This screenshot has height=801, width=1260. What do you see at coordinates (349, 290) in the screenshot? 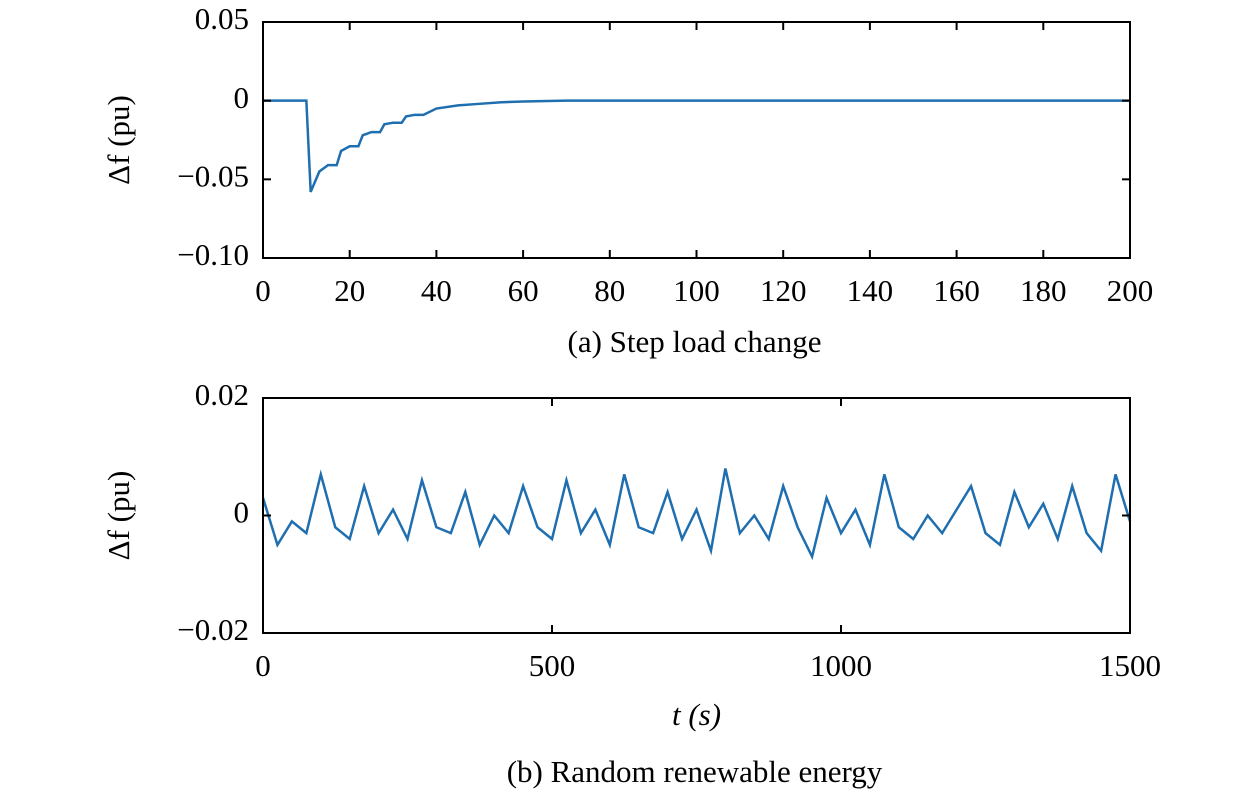
I see `x-tick-label: 20` at bounding box center [349, 290].